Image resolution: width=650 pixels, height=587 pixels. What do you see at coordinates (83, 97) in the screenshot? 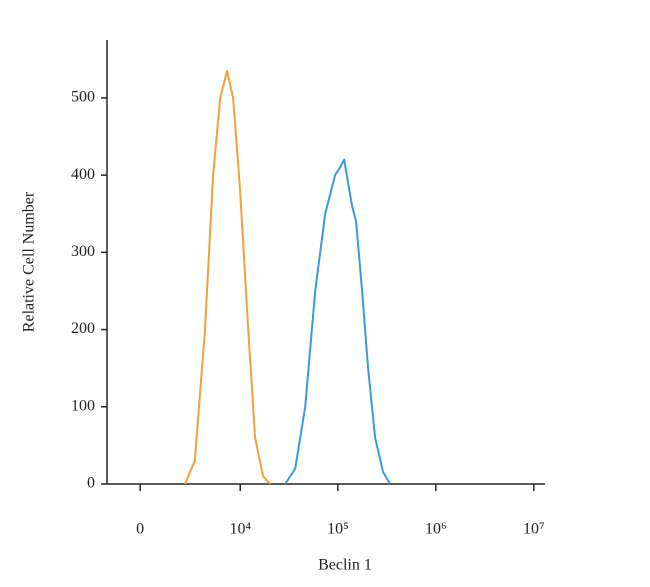
I see `y-tick-label: 500` at bounding box center [83, 97].